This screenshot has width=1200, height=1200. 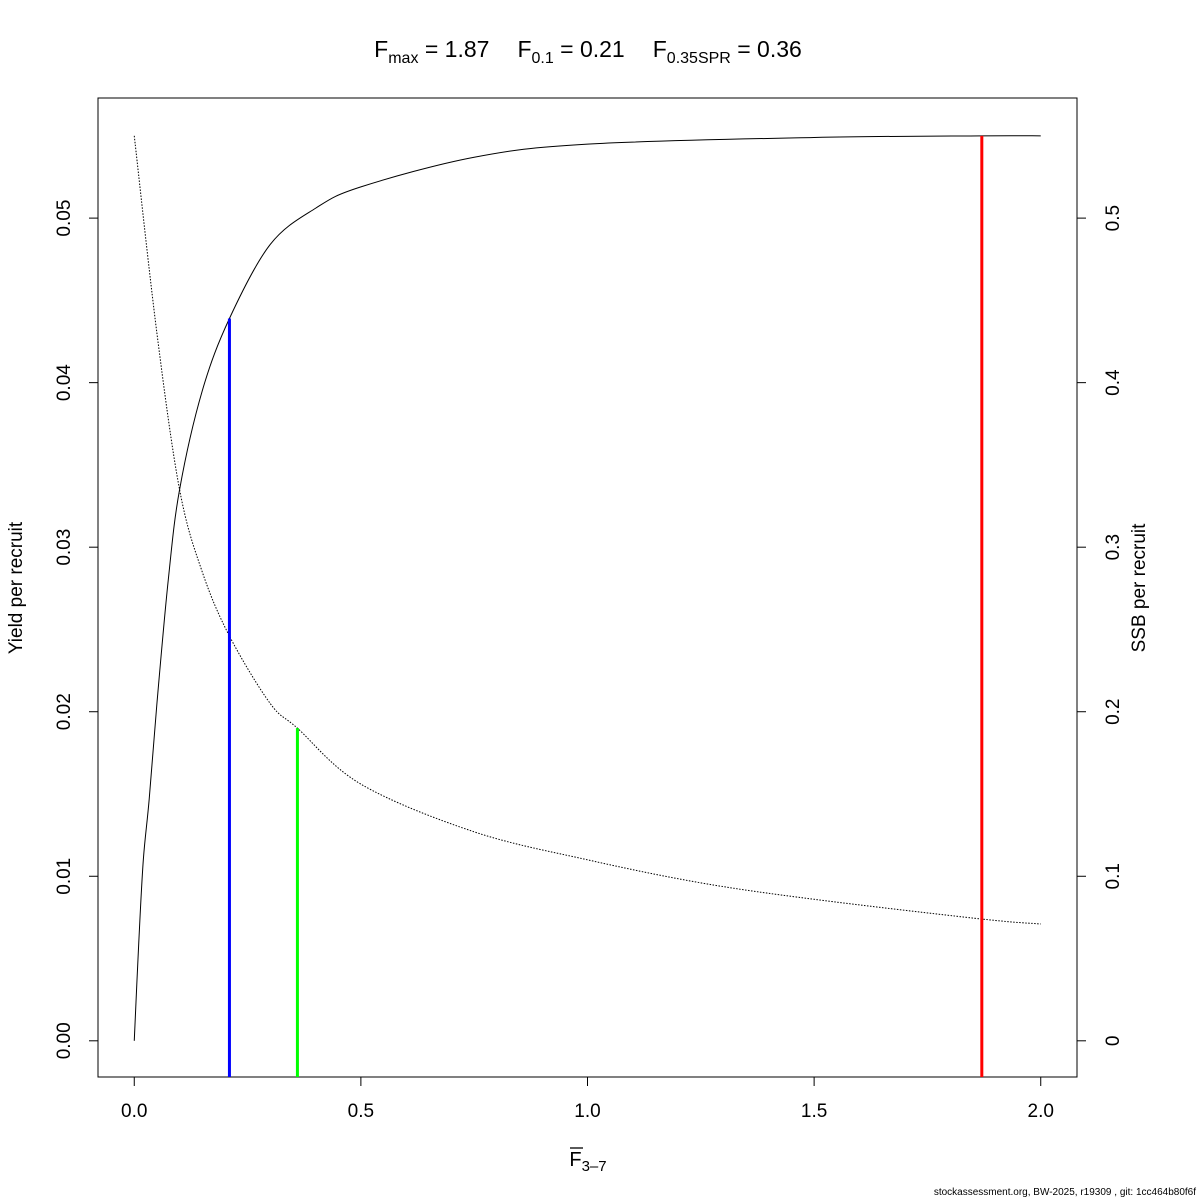 I want to click on x-axis-label: F3–7, so click(x=588, y=1161).